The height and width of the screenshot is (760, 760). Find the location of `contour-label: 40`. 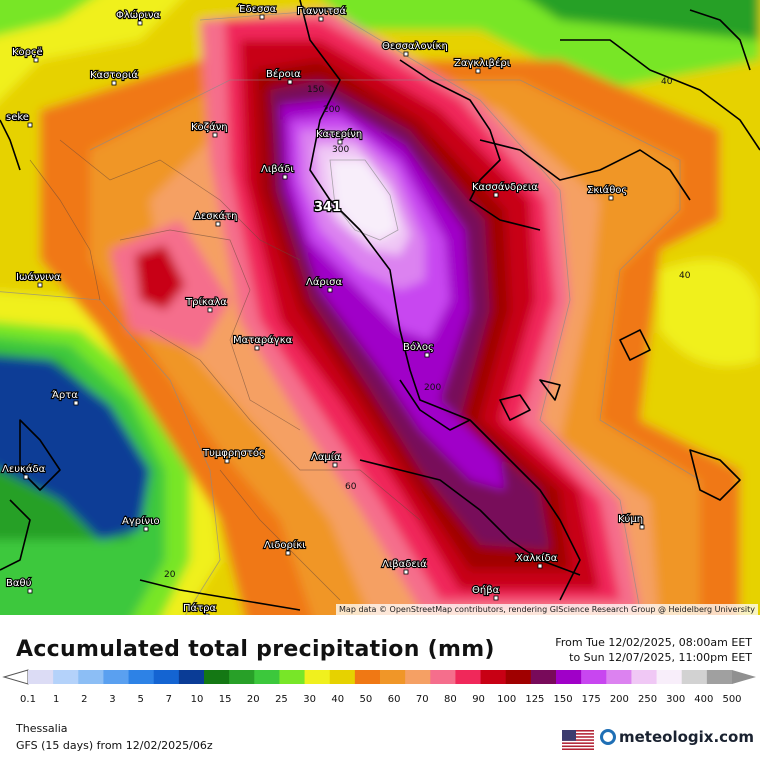

contour-label: 40 is located at coordinates (667, 82).